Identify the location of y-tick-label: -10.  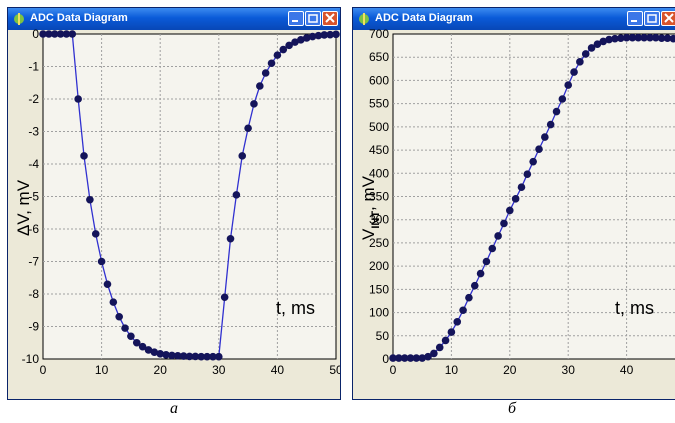
(31, 359).